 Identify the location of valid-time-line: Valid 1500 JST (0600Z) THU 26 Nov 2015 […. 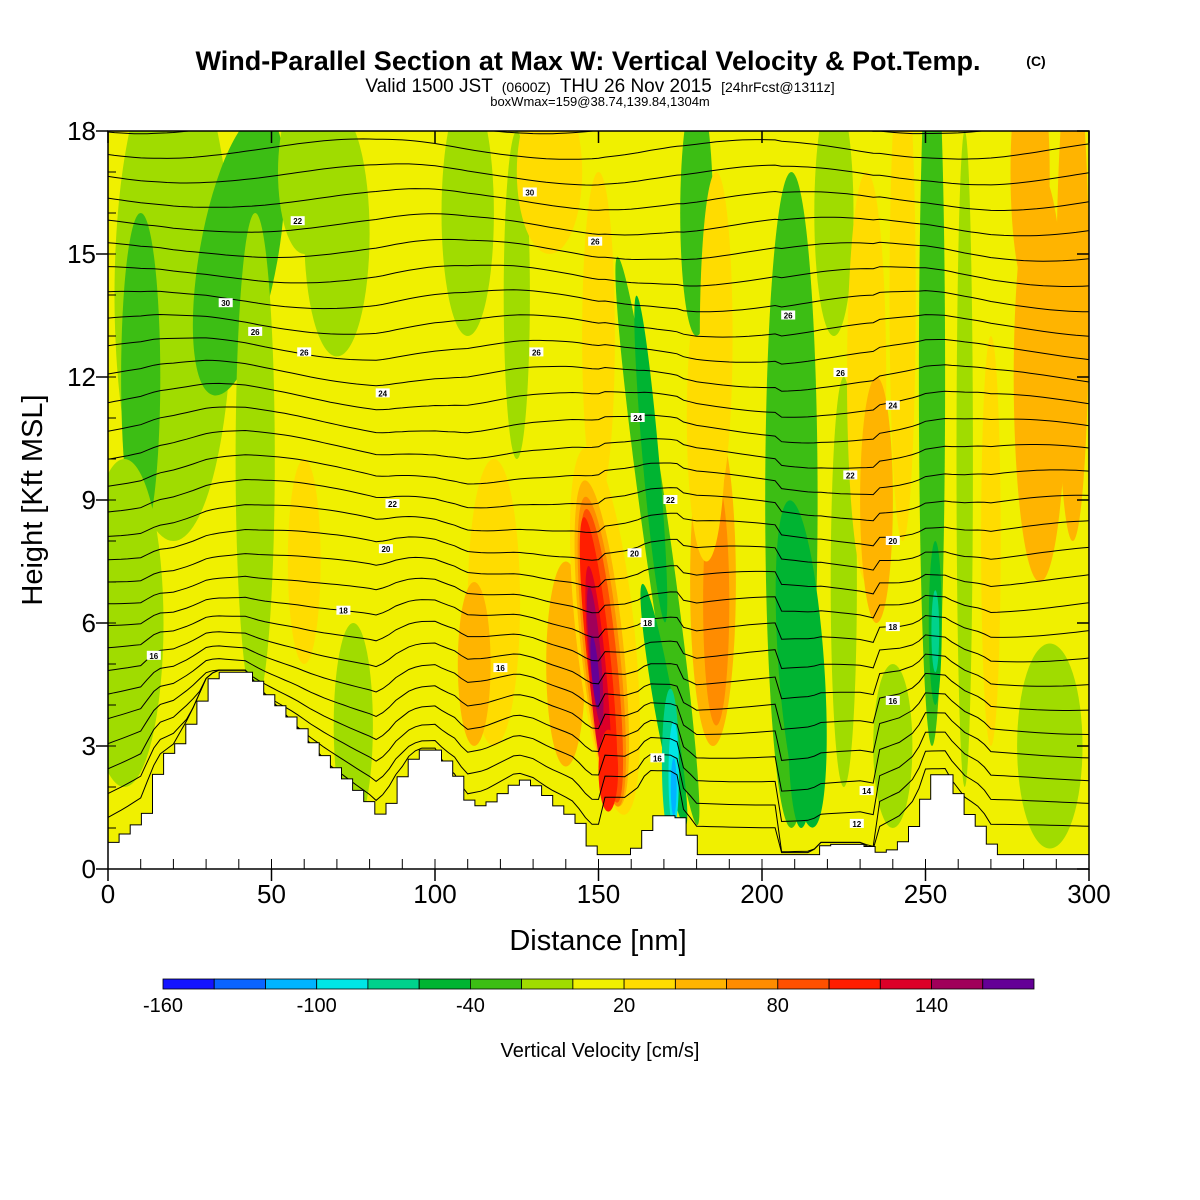
(599, 86).